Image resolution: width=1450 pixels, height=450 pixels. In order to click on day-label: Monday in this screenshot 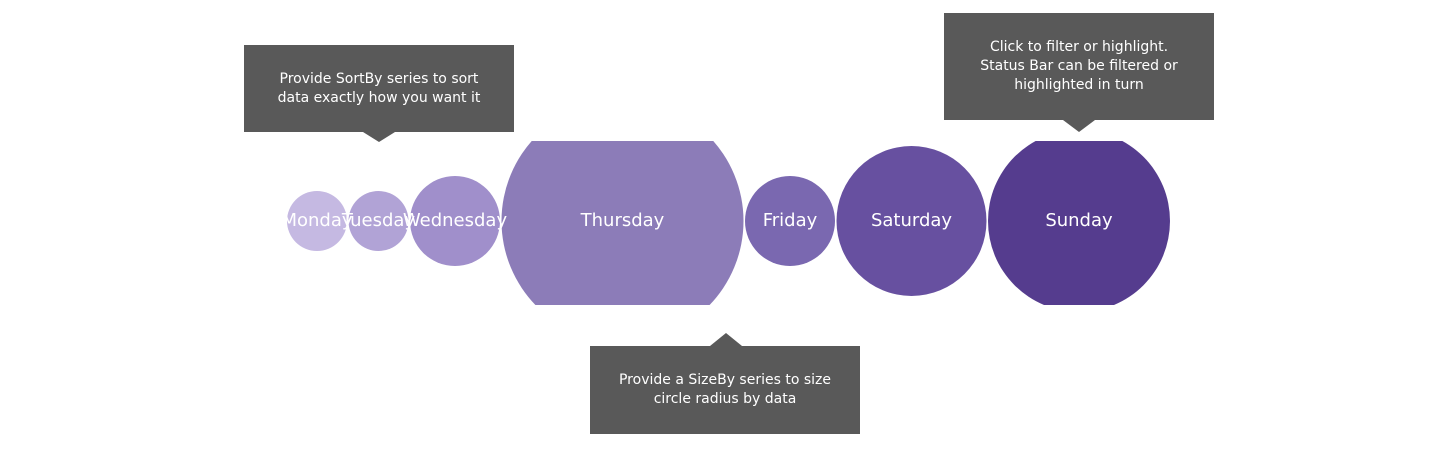, I will do `click(316, 220)`.